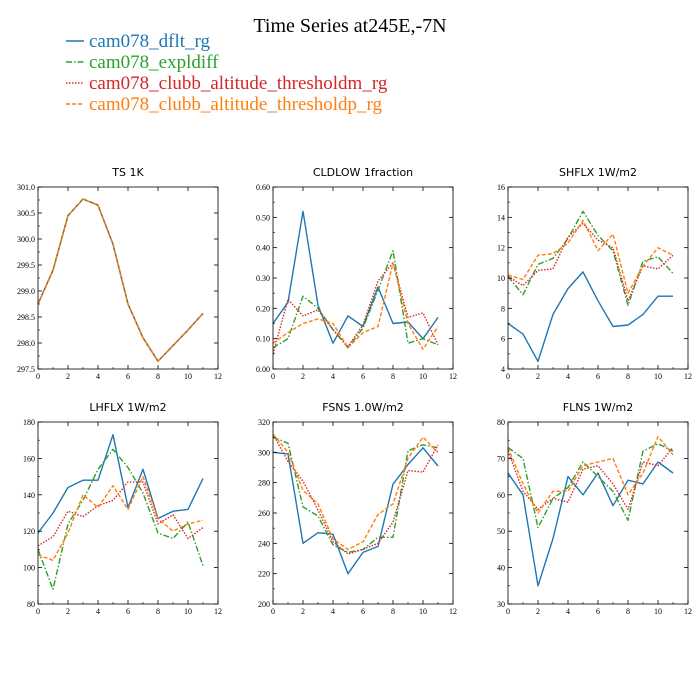 This screenshot has width=700, height=700. What do you see at coordinates (333, 611) in the screenshot?
I see `xtick-label-4-2: 4` at bounding box center [333, 611].